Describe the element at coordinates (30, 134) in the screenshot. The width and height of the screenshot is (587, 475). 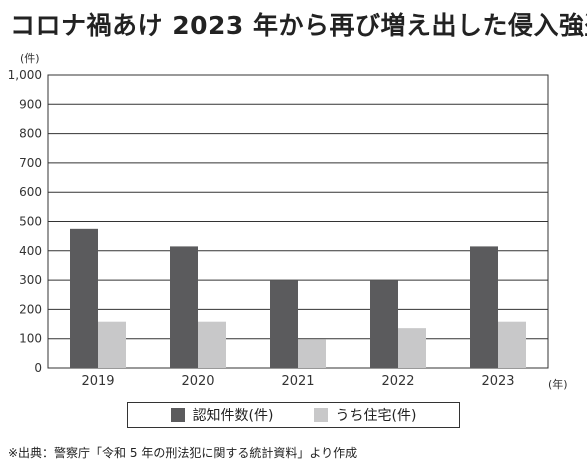
I see `y-tick-label: 800` at that location.